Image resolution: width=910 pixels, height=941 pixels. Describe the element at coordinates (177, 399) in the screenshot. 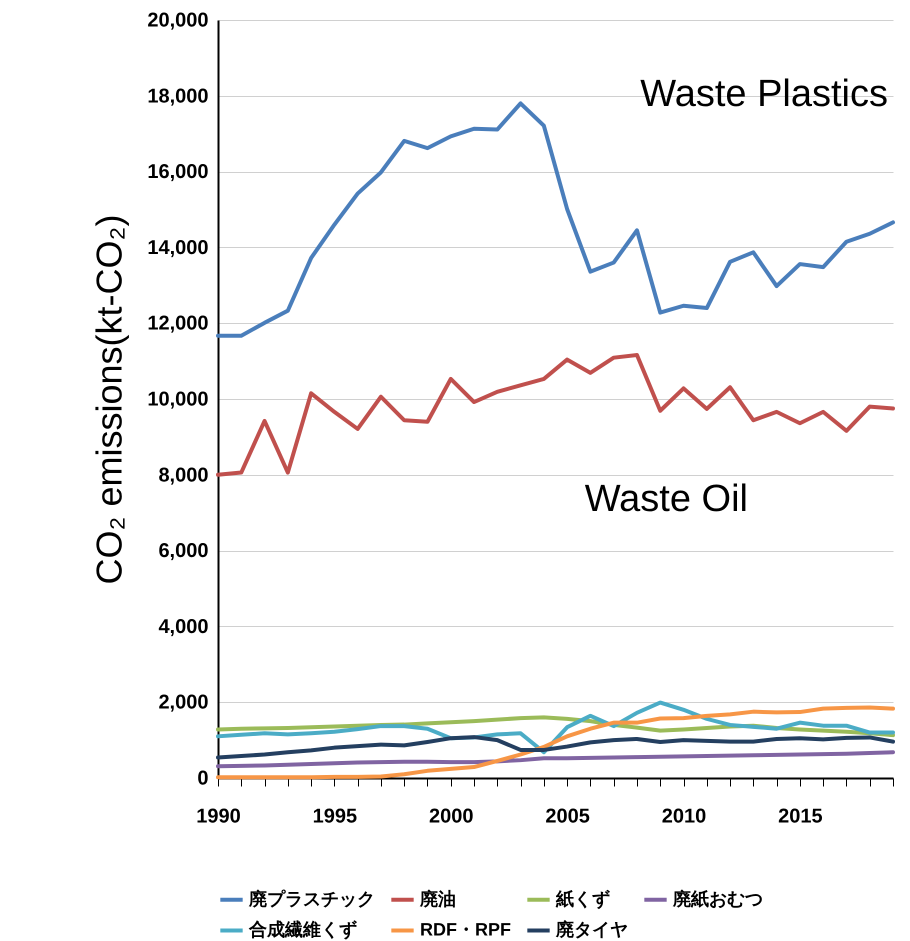

I see `y-tick-label: 10,000` at that location.